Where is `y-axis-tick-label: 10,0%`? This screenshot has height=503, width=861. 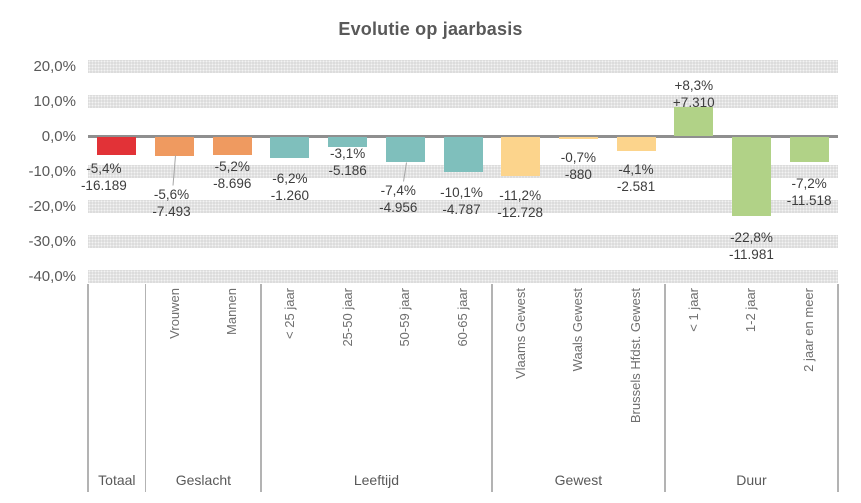
y-axis-tick-label: 10,0% is located at coordinates (54, 101).